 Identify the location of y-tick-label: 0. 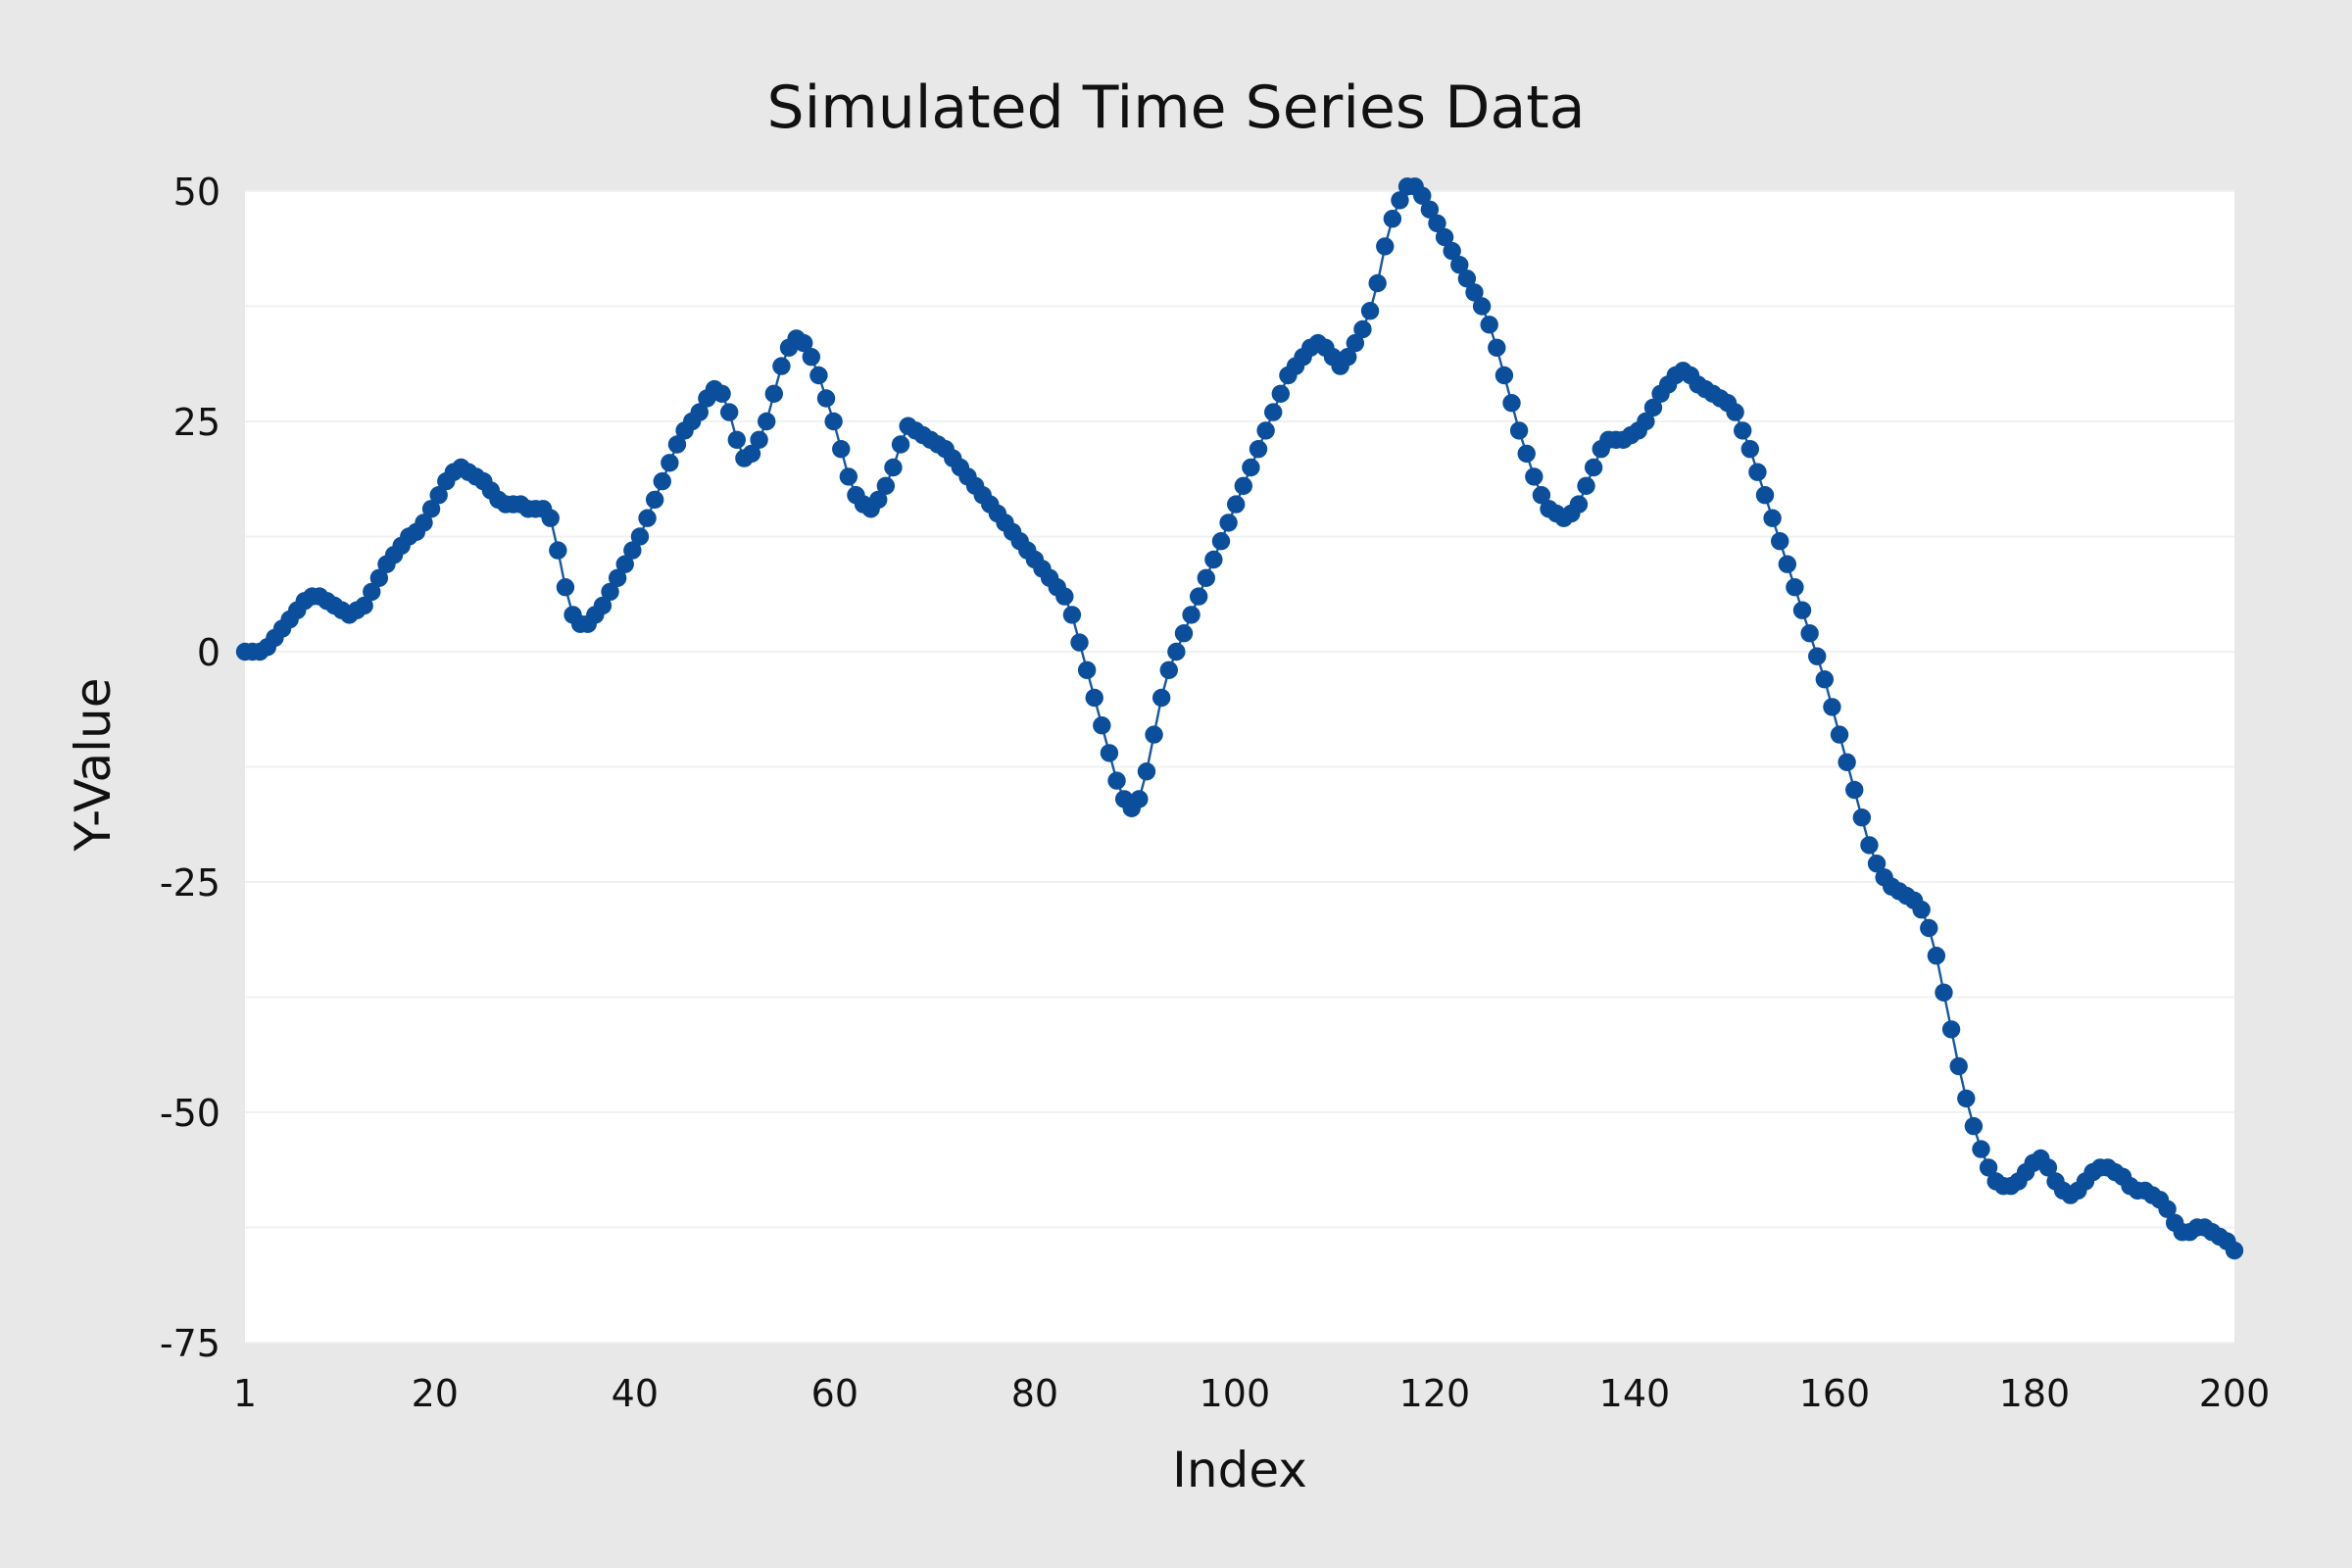
(208, 652).